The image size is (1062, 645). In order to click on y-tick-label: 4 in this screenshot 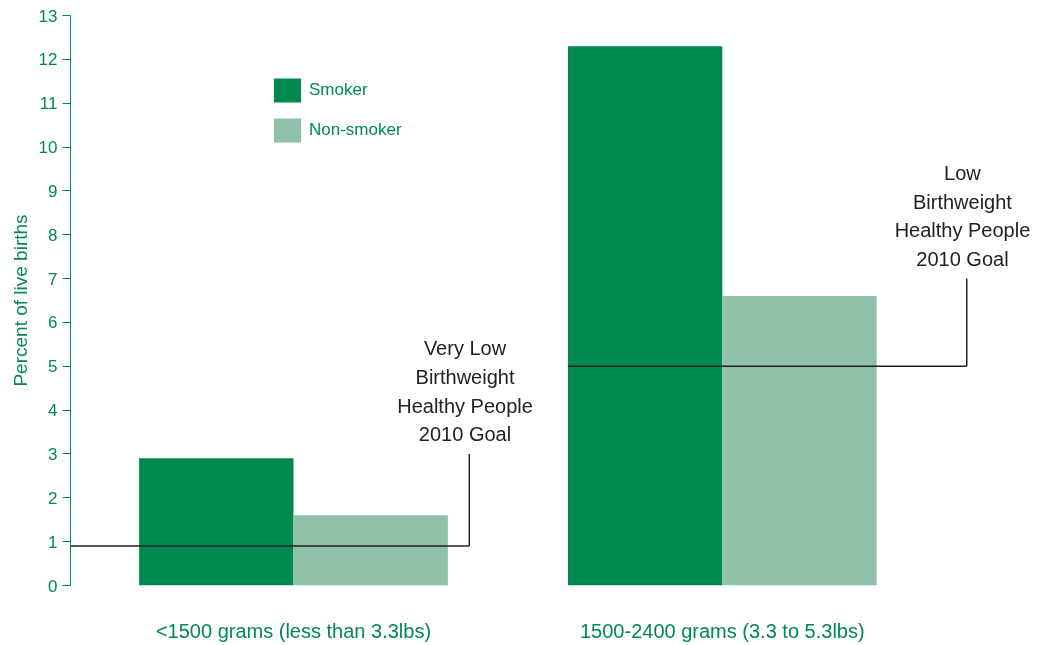, I will do `click(53, 411)`.